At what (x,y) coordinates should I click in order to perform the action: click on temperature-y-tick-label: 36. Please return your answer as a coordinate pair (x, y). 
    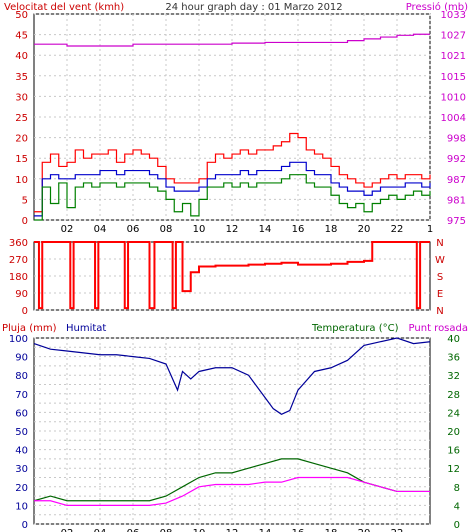
    Looking at the image, I should click on (453, 358).